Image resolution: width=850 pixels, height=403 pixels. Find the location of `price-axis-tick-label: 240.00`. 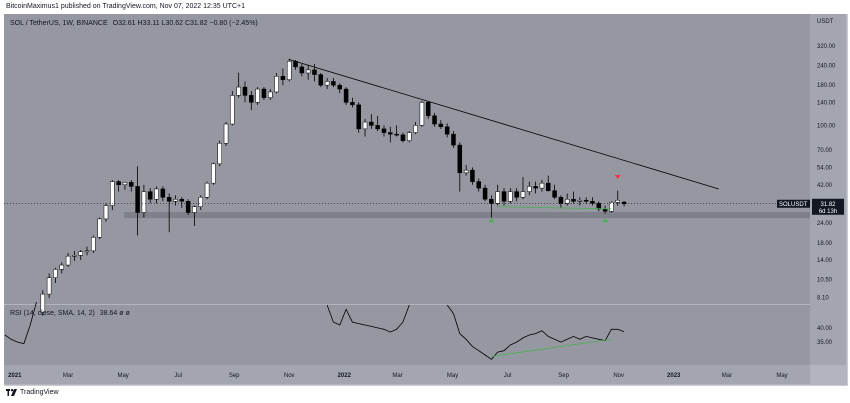

price-axis-tick-label: 240.00 is located at coordinates (826, 66).